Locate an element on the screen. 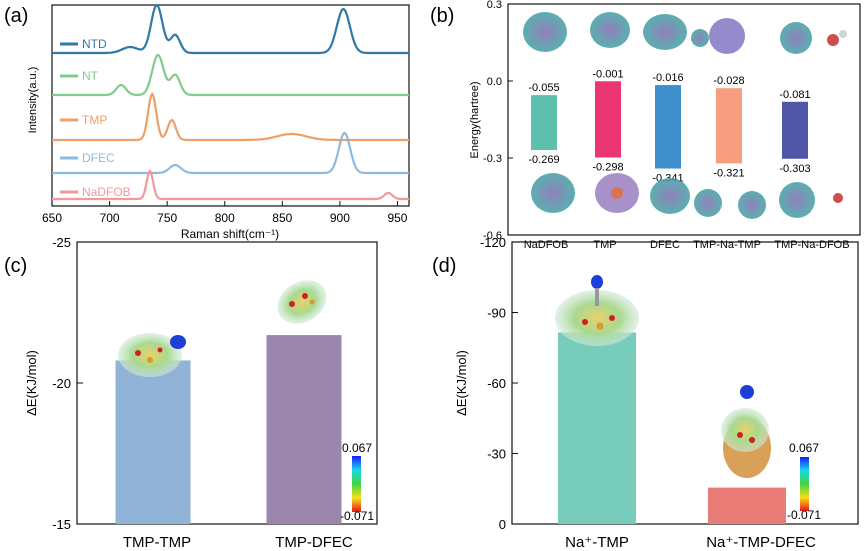 This screenshot has width=865, height=551. panel-d-colorbar-max: 0.067 is located at coordinates (804, 448).